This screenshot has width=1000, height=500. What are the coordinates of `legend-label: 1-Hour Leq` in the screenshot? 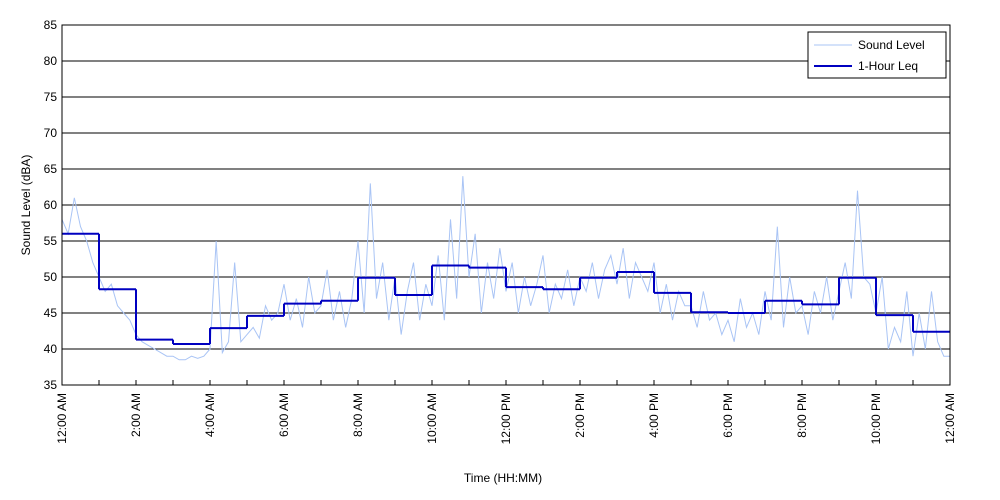 It's located at (888, 66).